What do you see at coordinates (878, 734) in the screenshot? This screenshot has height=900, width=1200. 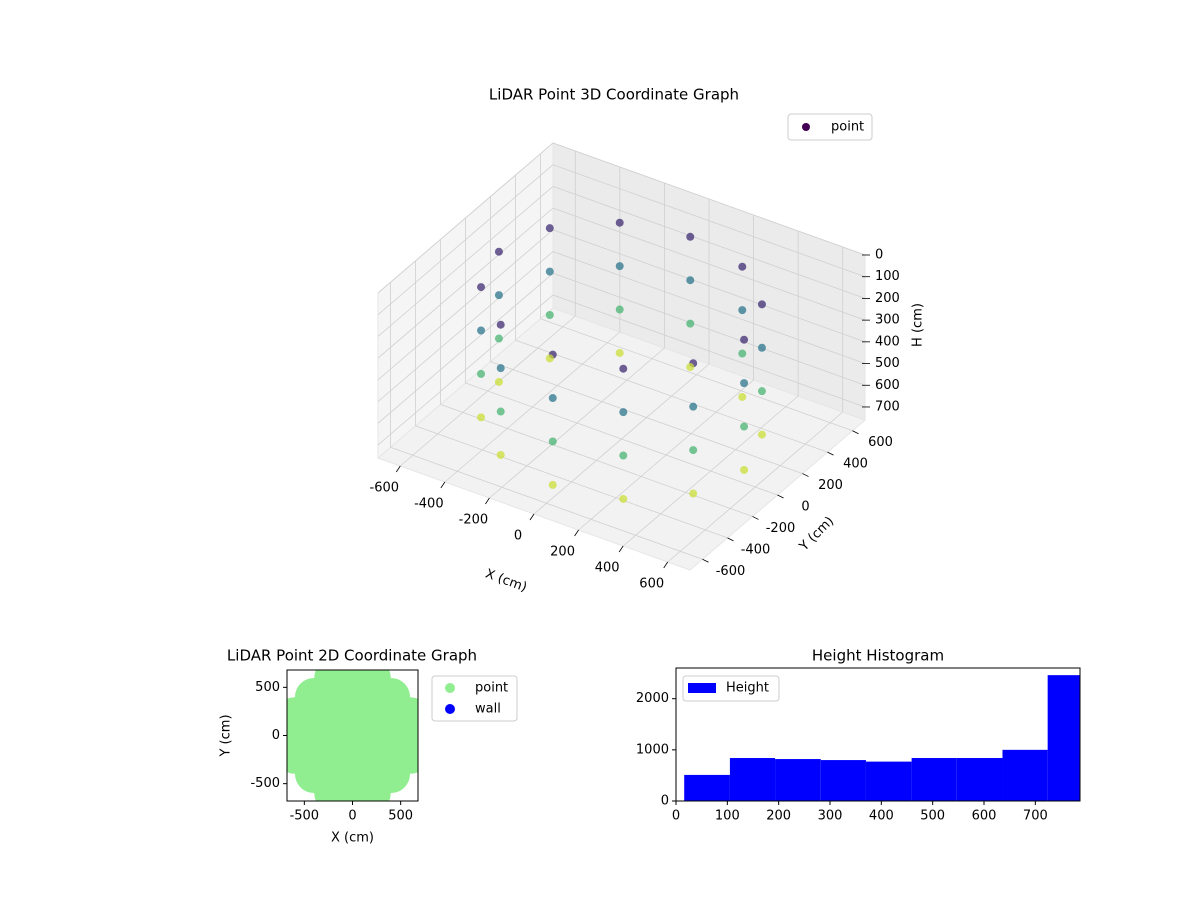 I see `axes-frame` at bounding box center [878, 734].